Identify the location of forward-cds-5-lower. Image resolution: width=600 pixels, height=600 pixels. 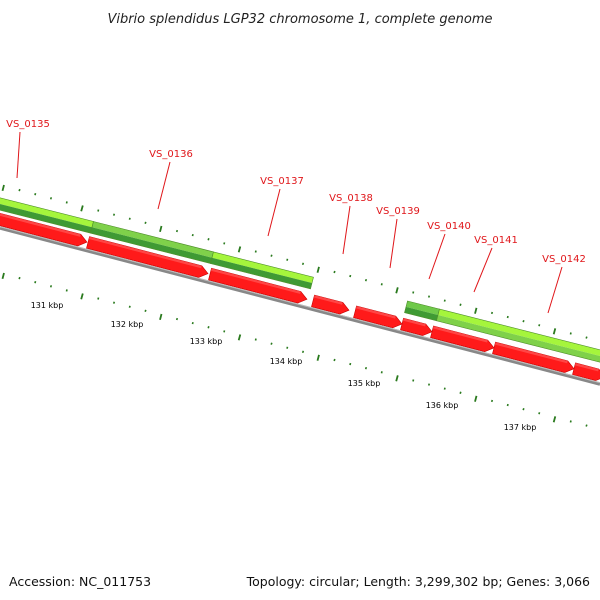
(518, 339).